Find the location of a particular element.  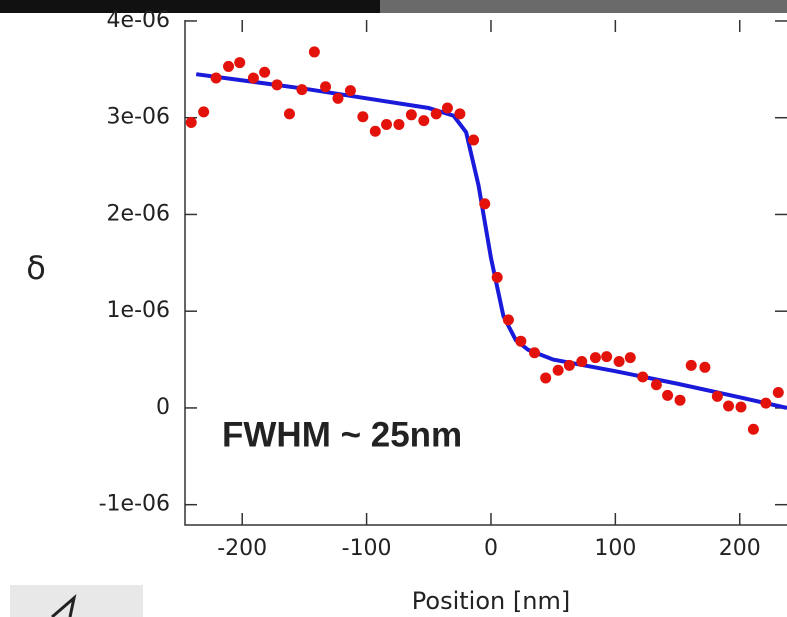

annotation: FWHM ~ 25nm is located at coordinates (342, 434).